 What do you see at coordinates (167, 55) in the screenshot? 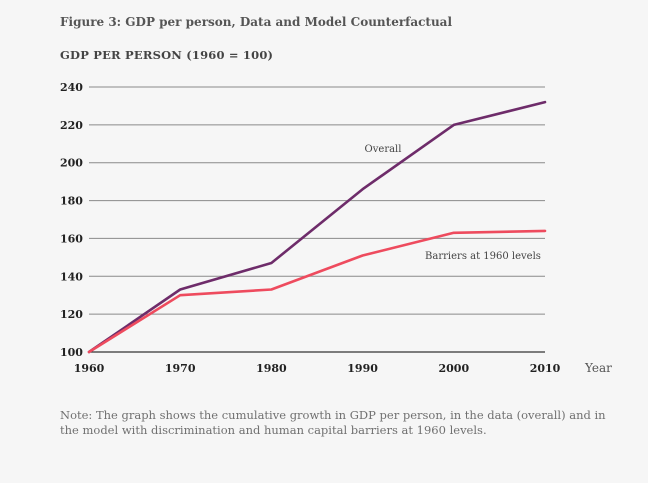
I see `y-axis-title: GDP PER PERSON (1960 = 100)` at bounding box center [167, 55].